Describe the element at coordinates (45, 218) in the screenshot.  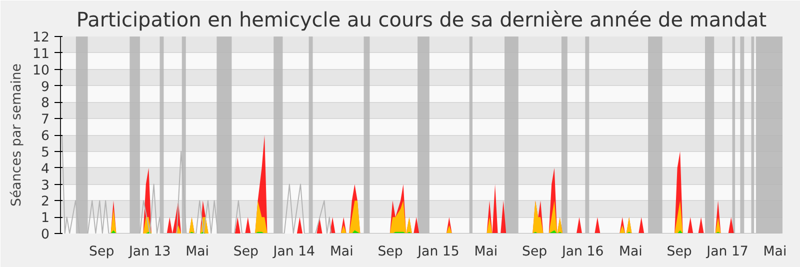
I see `y-tick-label: 1` at that location.